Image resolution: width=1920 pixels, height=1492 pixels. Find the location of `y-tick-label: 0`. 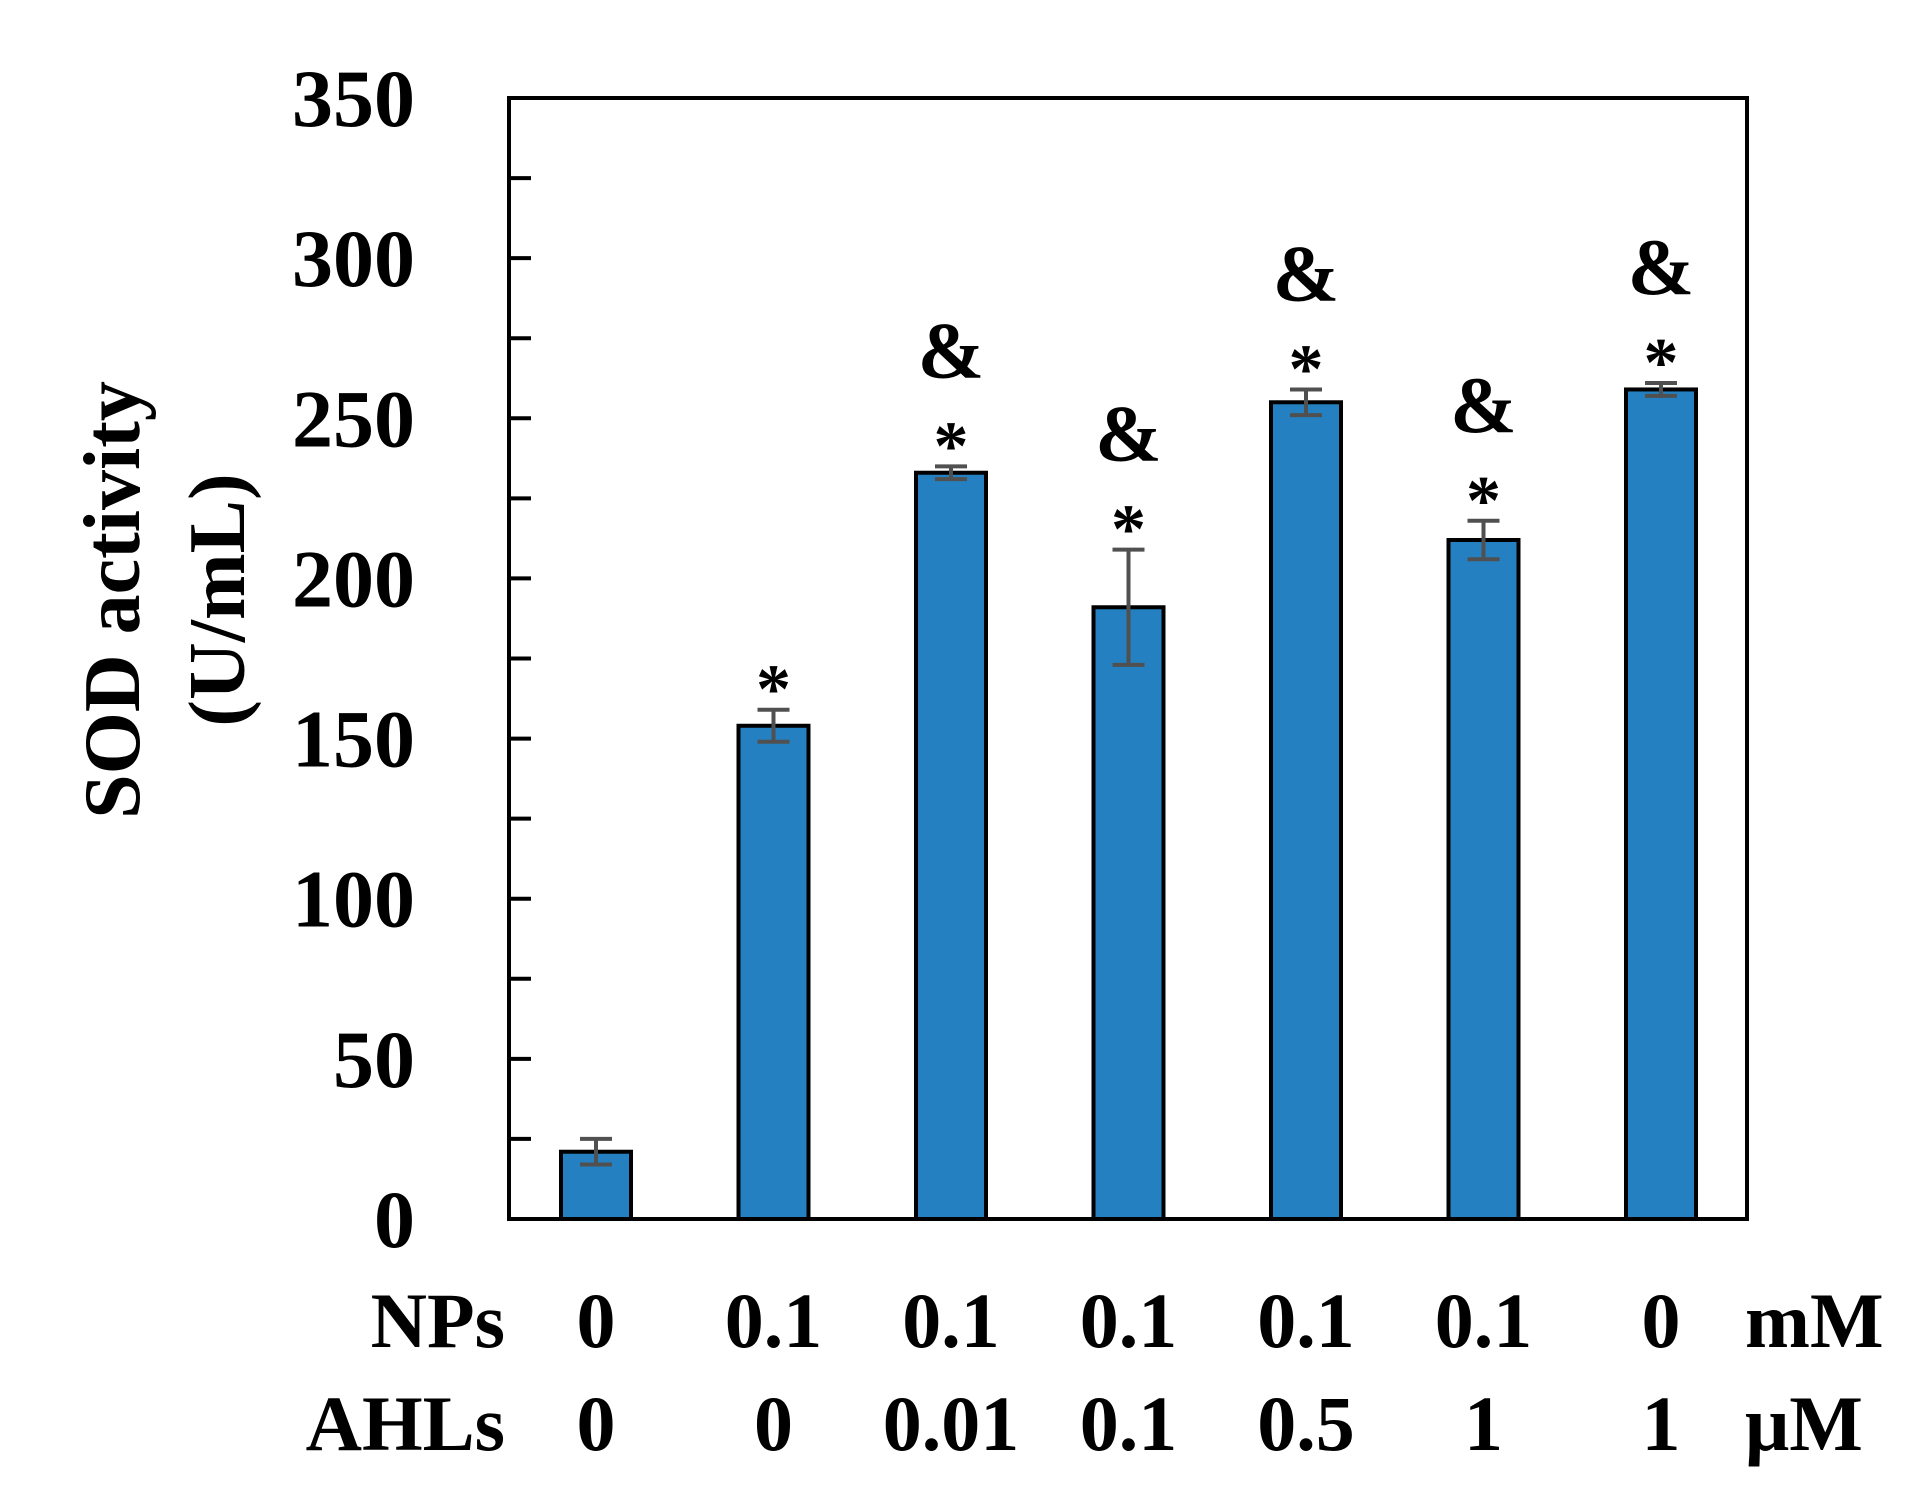

y-tick-label: 0 is located at coordinates (394, 1219).